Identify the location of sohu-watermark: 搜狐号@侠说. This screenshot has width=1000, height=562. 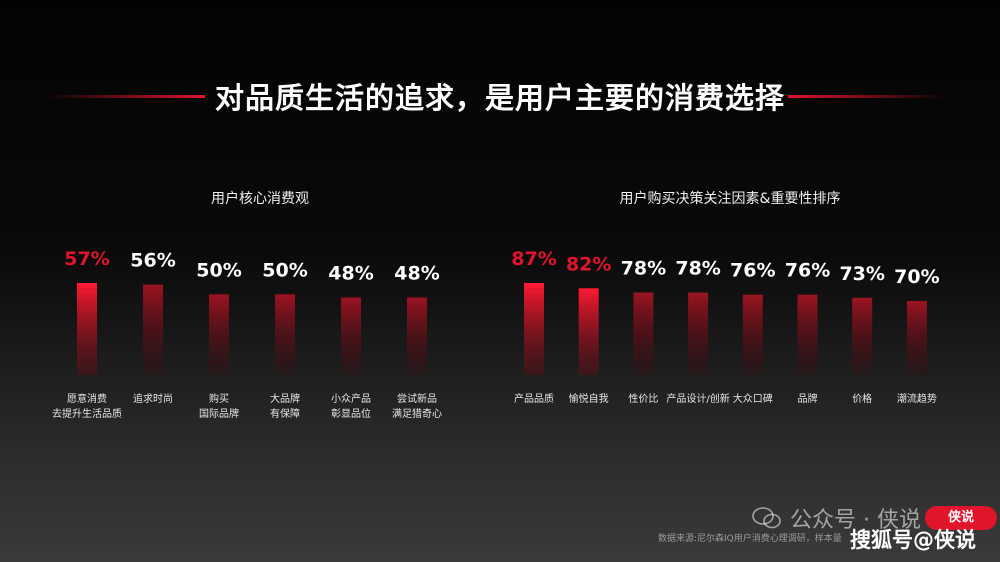
(913, 540).